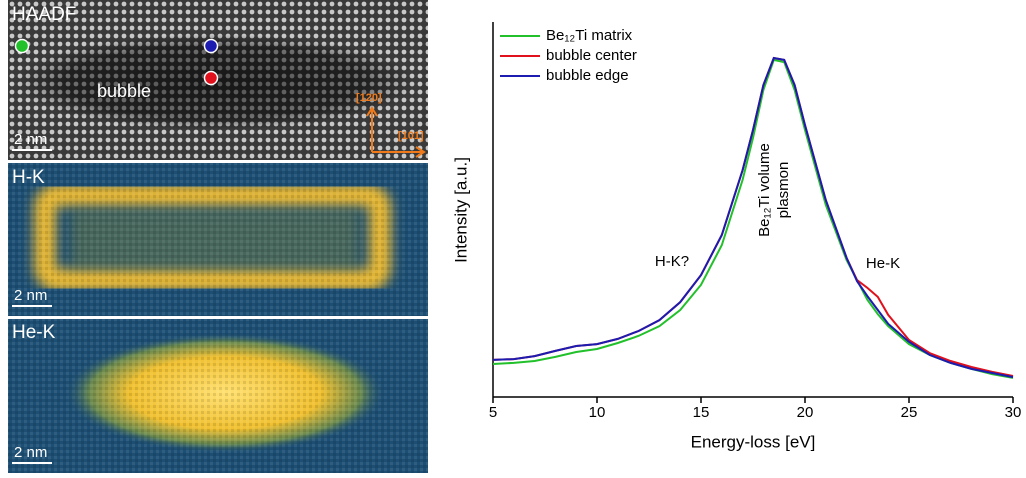 The width and height of the screenshot is (1026, 478). Describe the element at coordinates (597, 412) in the screenshot. I see `x-tick-label: 10` at that location.